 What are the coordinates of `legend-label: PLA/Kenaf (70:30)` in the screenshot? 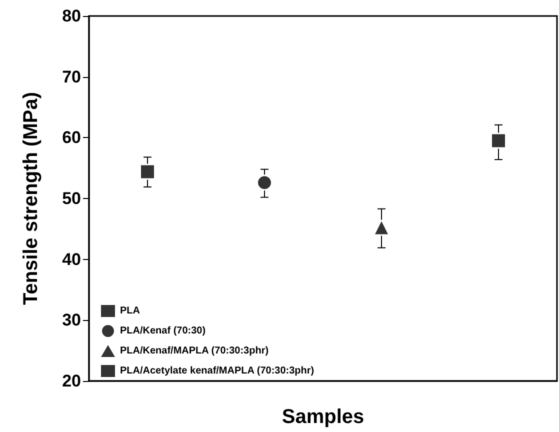 It's located at (163, 331).